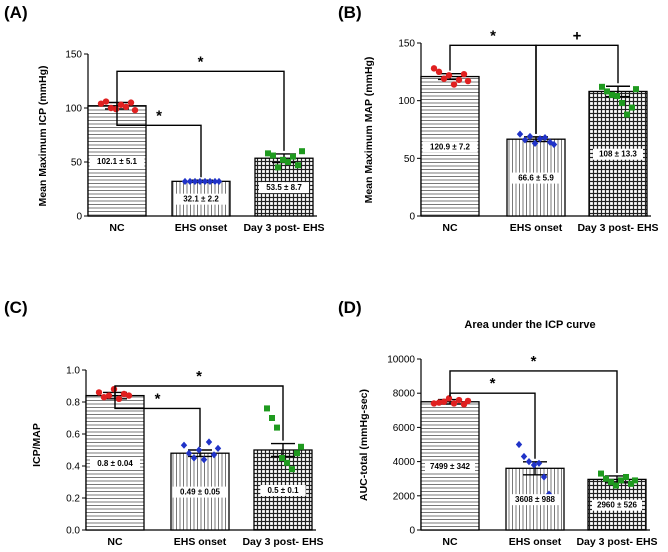 Image resolution: width=668 pixels, height=552 pixels. Describe the element at coordinates (73, 371) in the screenshot. I see `y-tick-label: 1.0` at that location.